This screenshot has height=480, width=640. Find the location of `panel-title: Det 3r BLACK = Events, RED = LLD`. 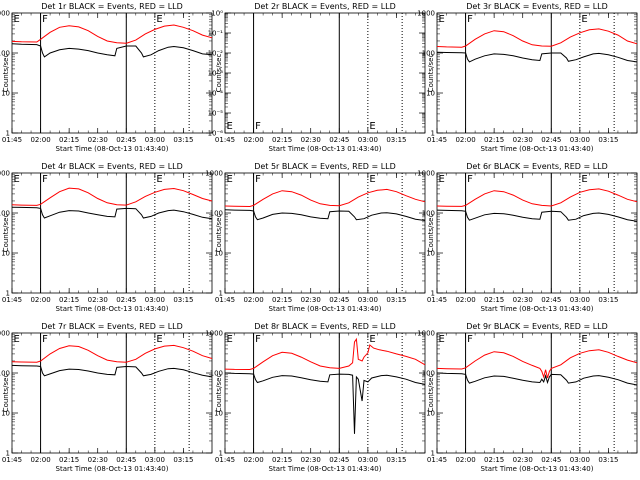

panel-title: Det 3r BLACK = Events, RED = LLD is located at coordinates (537, 6).